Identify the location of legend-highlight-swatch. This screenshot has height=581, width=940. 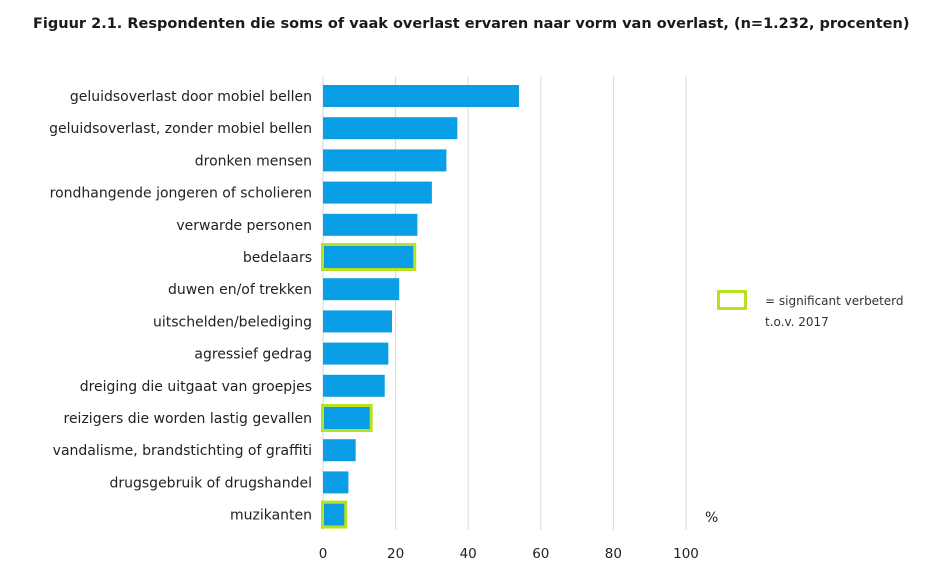
(732, 300).